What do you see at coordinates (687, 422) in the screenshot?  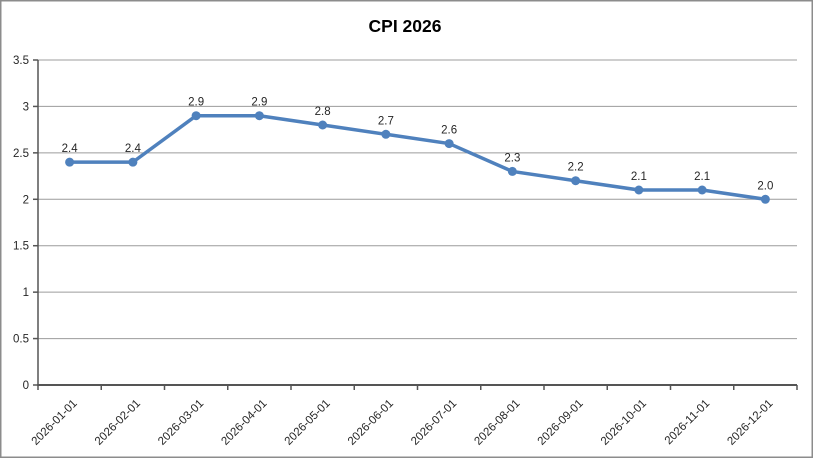 I see `x-axis-tick-label: 2026-11-01` at bounding box center [687, 422].